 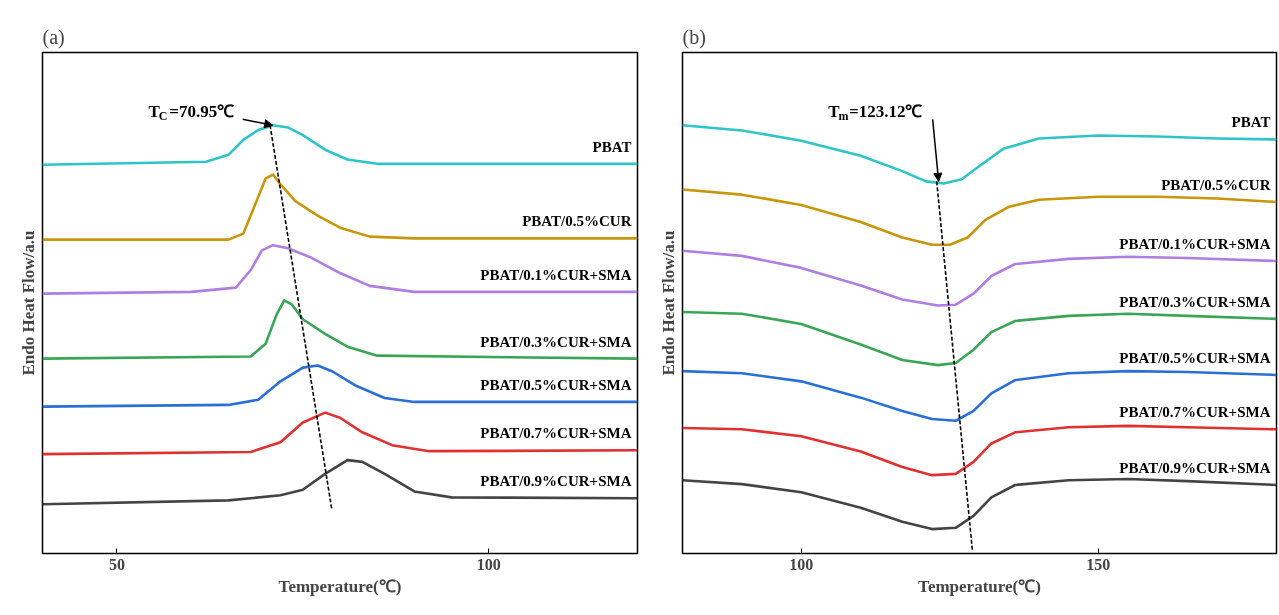 What do you see at coordinates (53, 37) in the screenshot?
I see `chart-title: (a)` at bounding box center [53, 37].